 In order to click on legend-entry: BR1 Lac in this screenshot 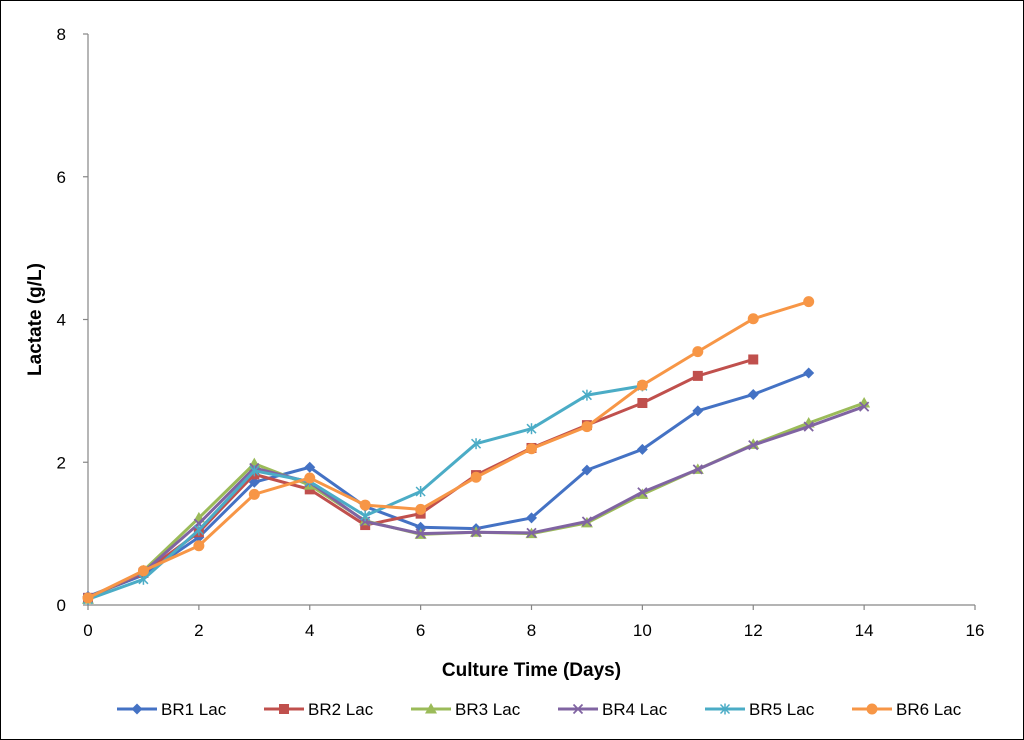, I will do `click(172, 709)`.